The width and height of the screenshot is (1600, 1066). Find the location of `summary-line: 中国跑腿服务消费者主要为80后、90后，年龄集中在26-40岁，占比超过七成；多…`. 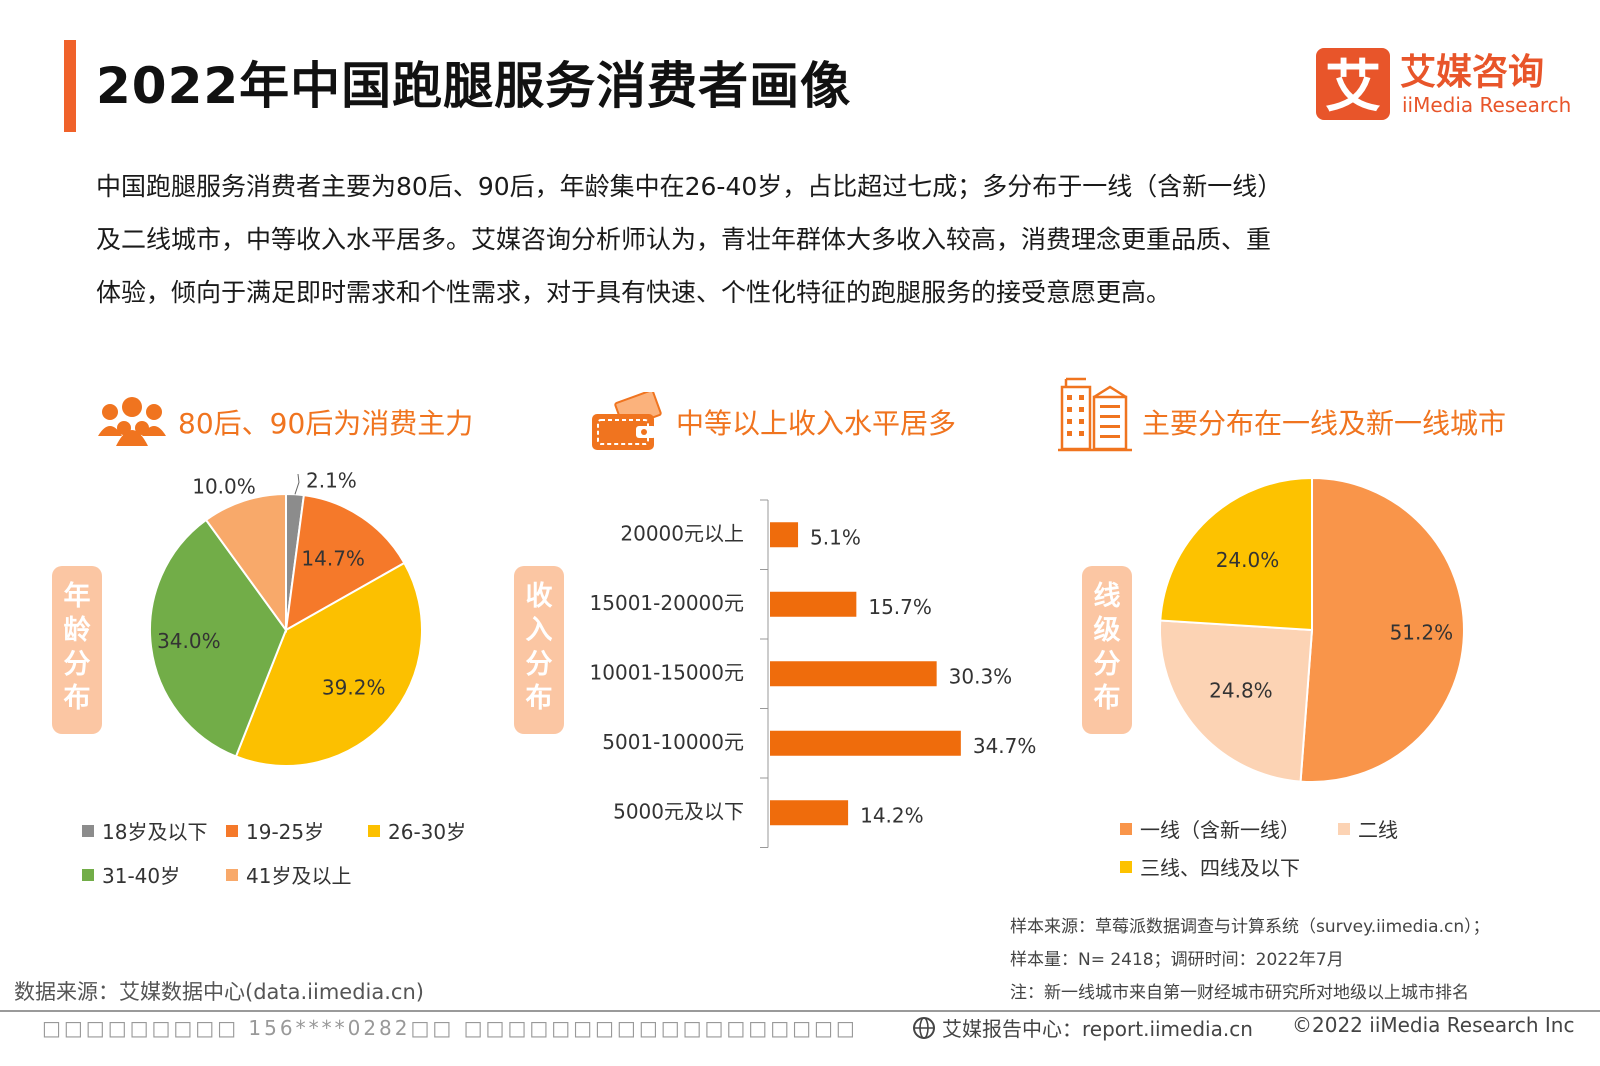

summary-line: 中国跑腿服务消费者主要为80后、90后，年龄集中在26-40岁，占比超过七成；多… is located at coordinates (689, 186).